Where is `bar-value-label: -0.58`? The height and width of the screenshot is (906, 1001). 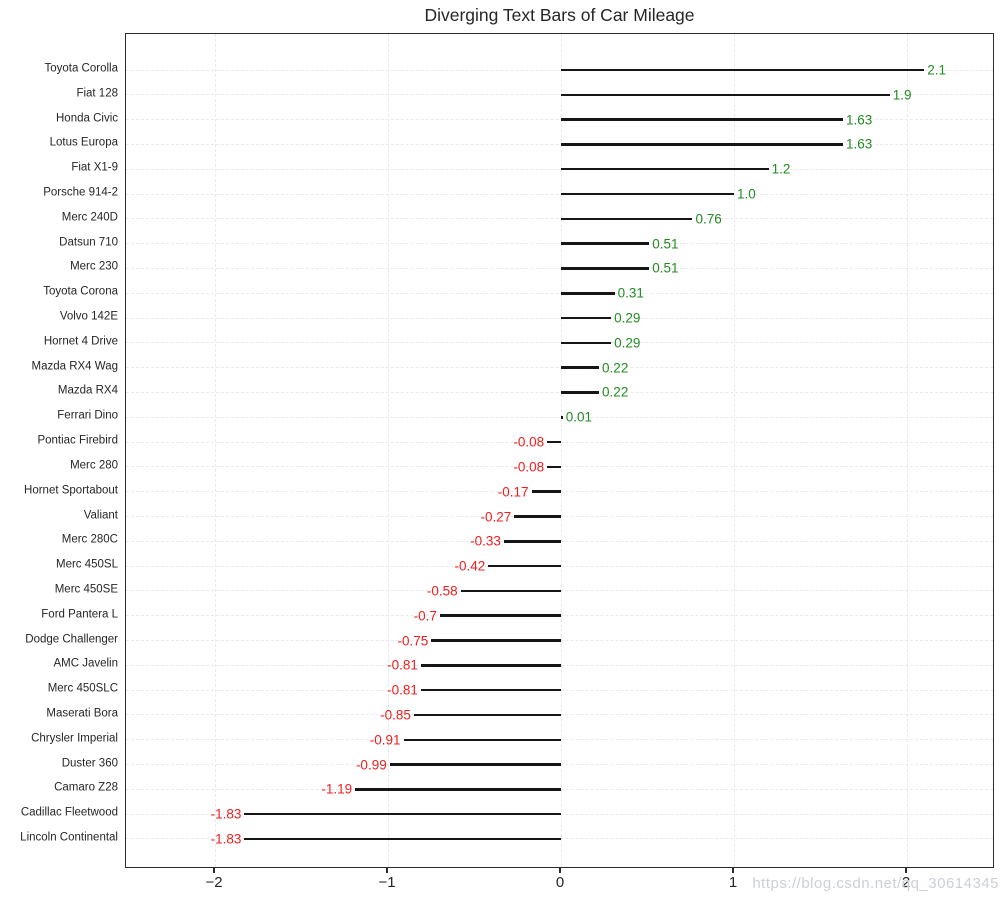 bar-value-label: -0.58 is located at coordinates (442, 591).